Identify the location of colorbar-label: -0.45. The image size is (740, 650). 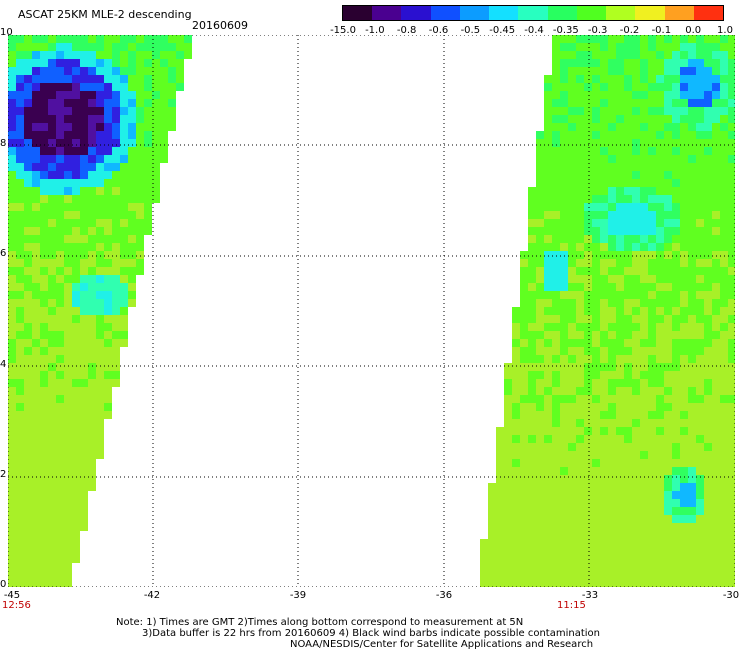
(502, 30).